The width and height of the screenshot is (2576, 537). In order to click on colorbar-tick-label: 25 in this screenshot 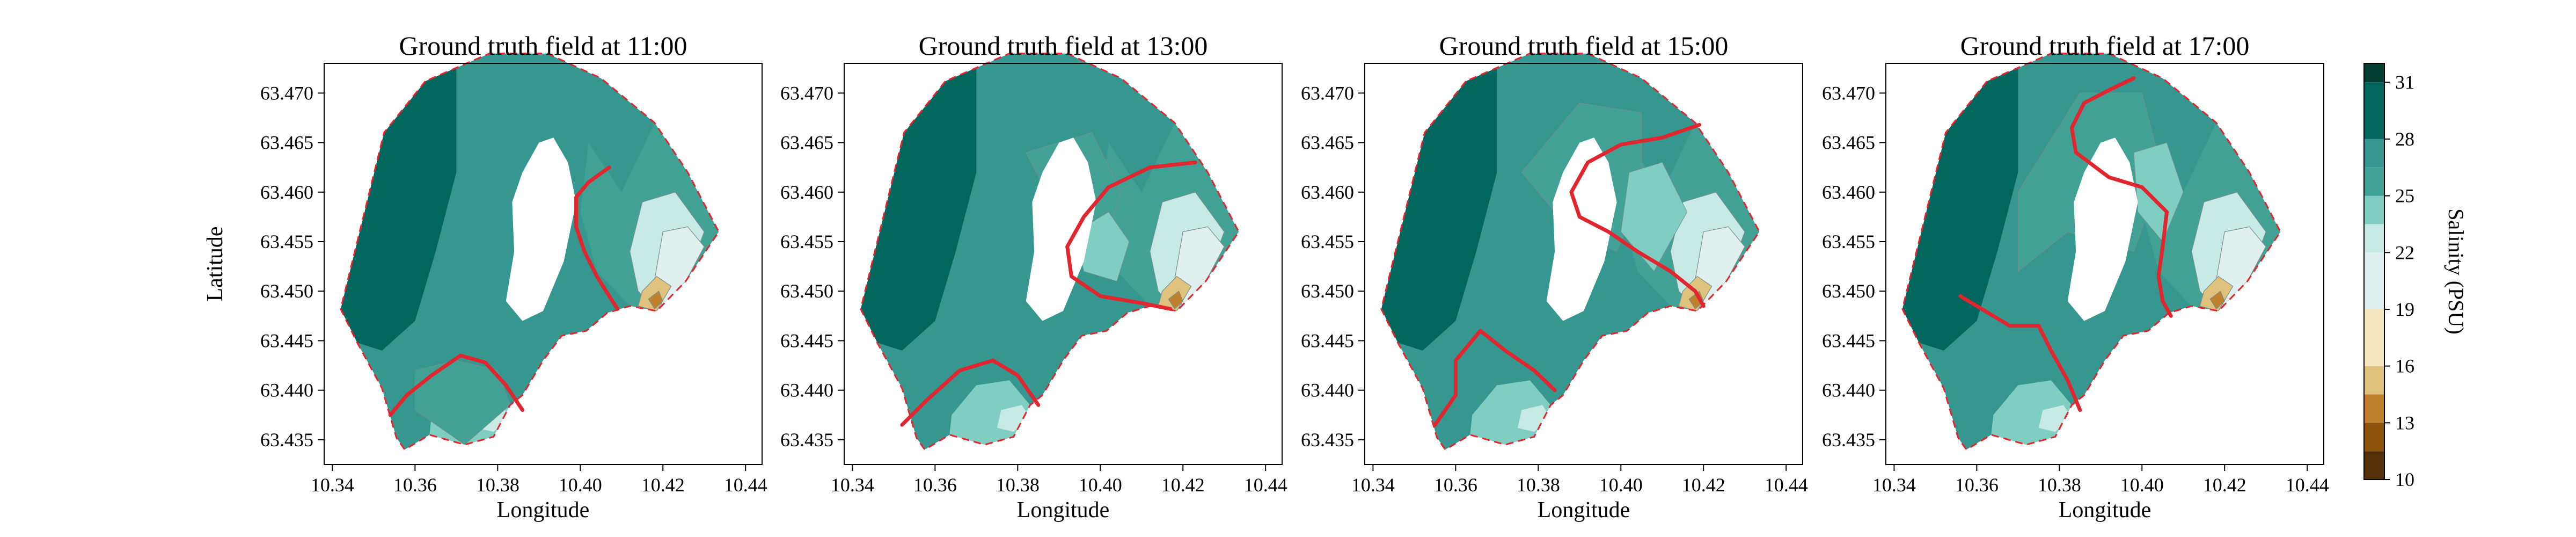, I will do `click(2404, 196)`.